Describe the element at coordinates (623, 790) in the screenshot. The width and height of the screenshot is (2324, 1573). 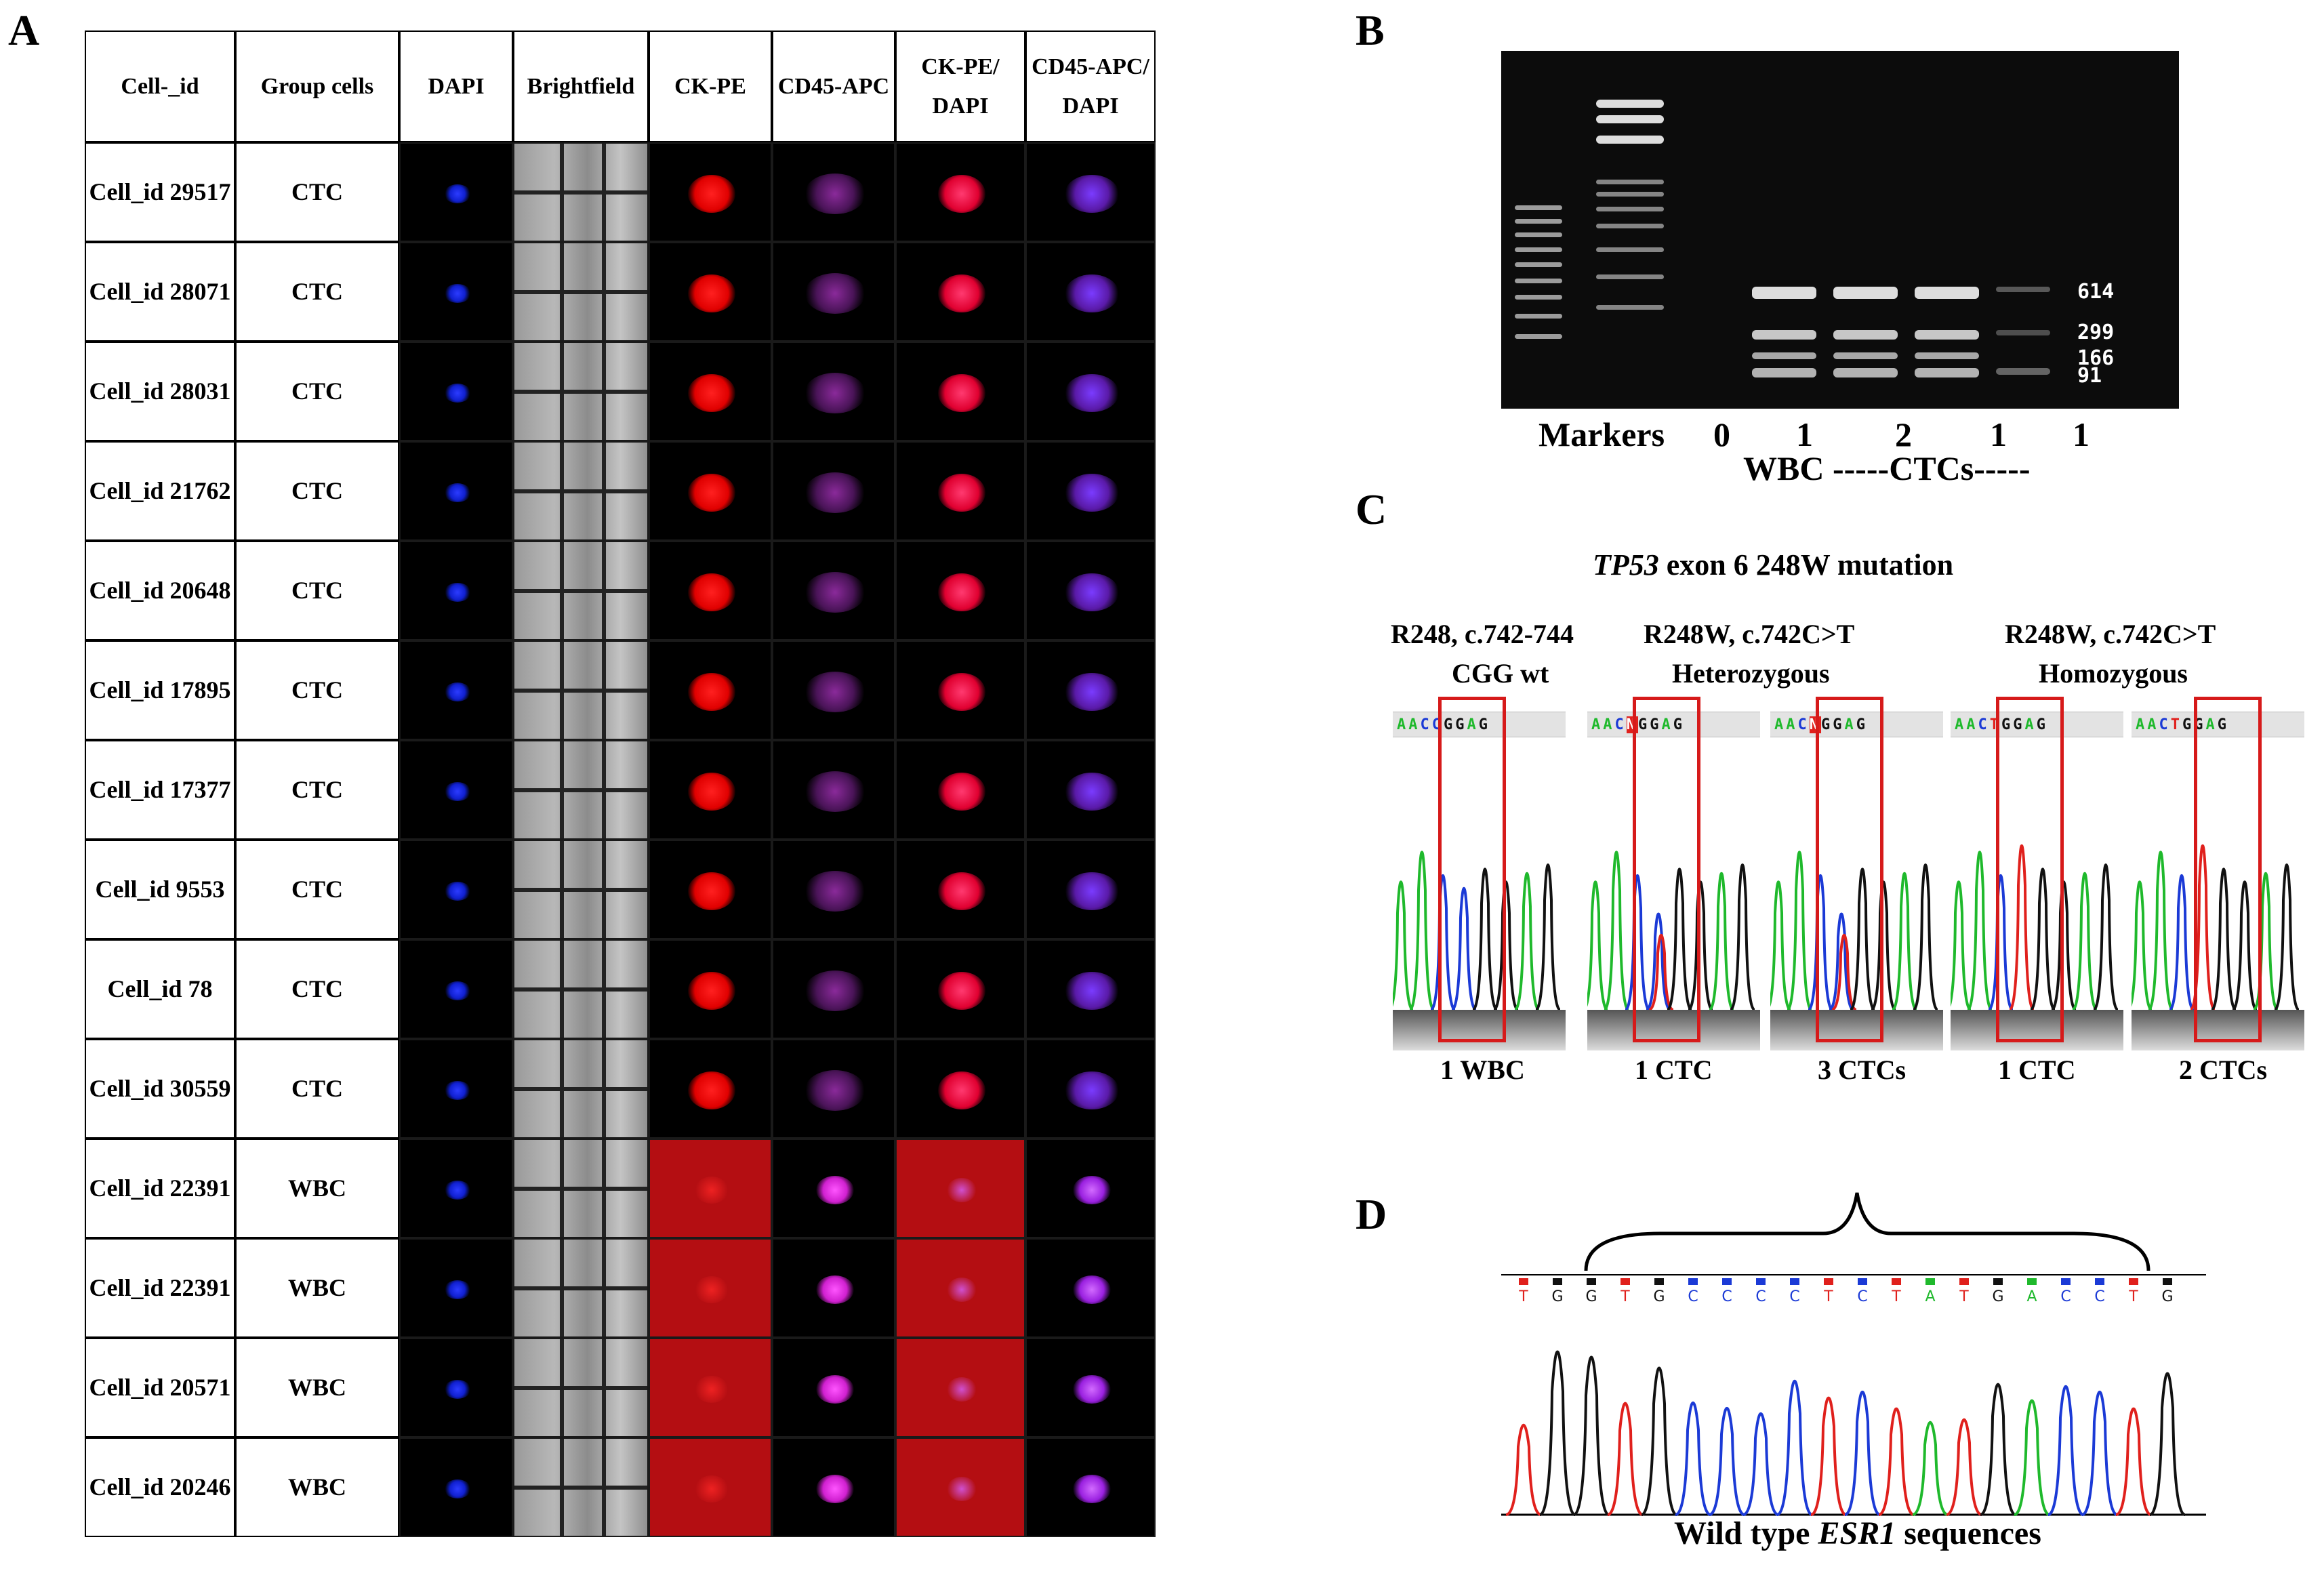
I see `table-row: Cell_id 17377 CTC` at that location.